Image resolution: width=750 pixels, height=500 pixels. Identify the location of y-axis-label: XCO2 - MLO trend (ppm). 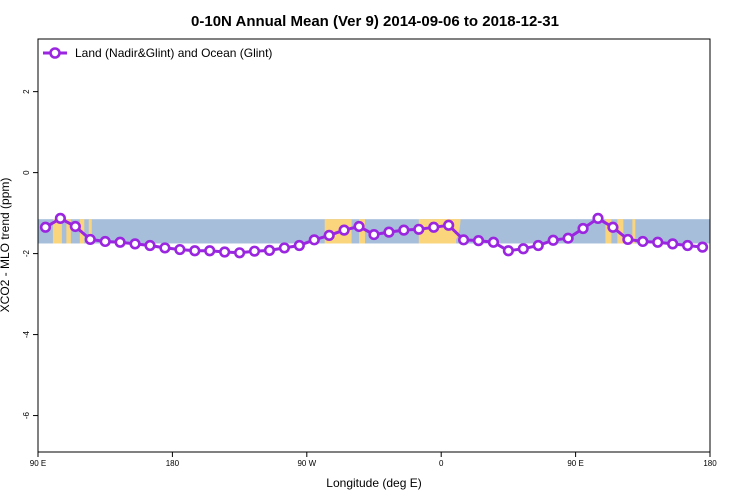
(6, 245).